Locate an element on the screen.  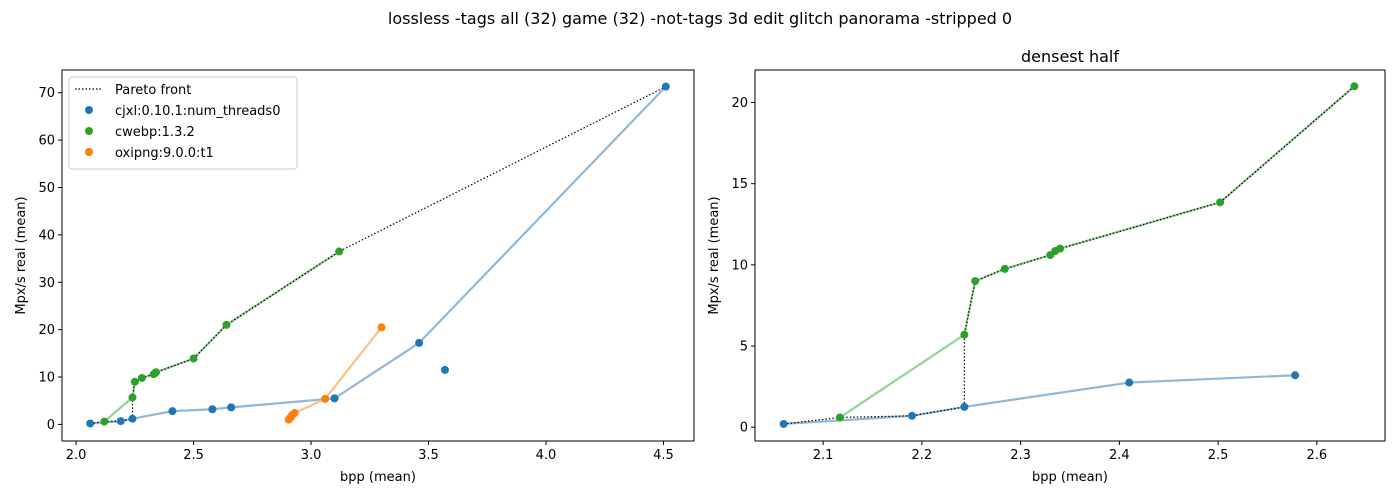
legend-marker-cjxl-0-10-1-num-threads0 is located at coordinates (89, 110).